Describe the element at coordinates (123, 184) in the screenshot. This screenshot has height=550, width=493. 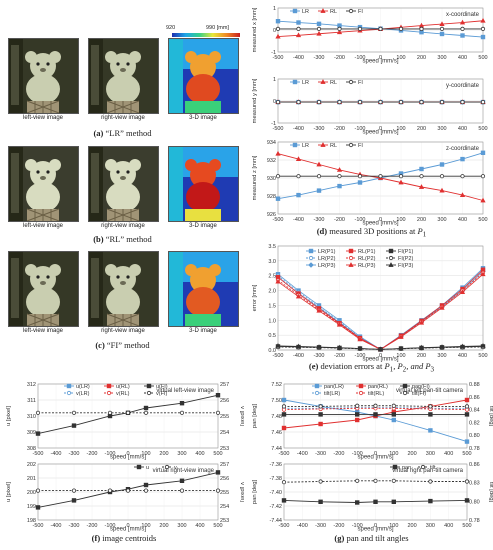
I see `right-view-photo` at that location.